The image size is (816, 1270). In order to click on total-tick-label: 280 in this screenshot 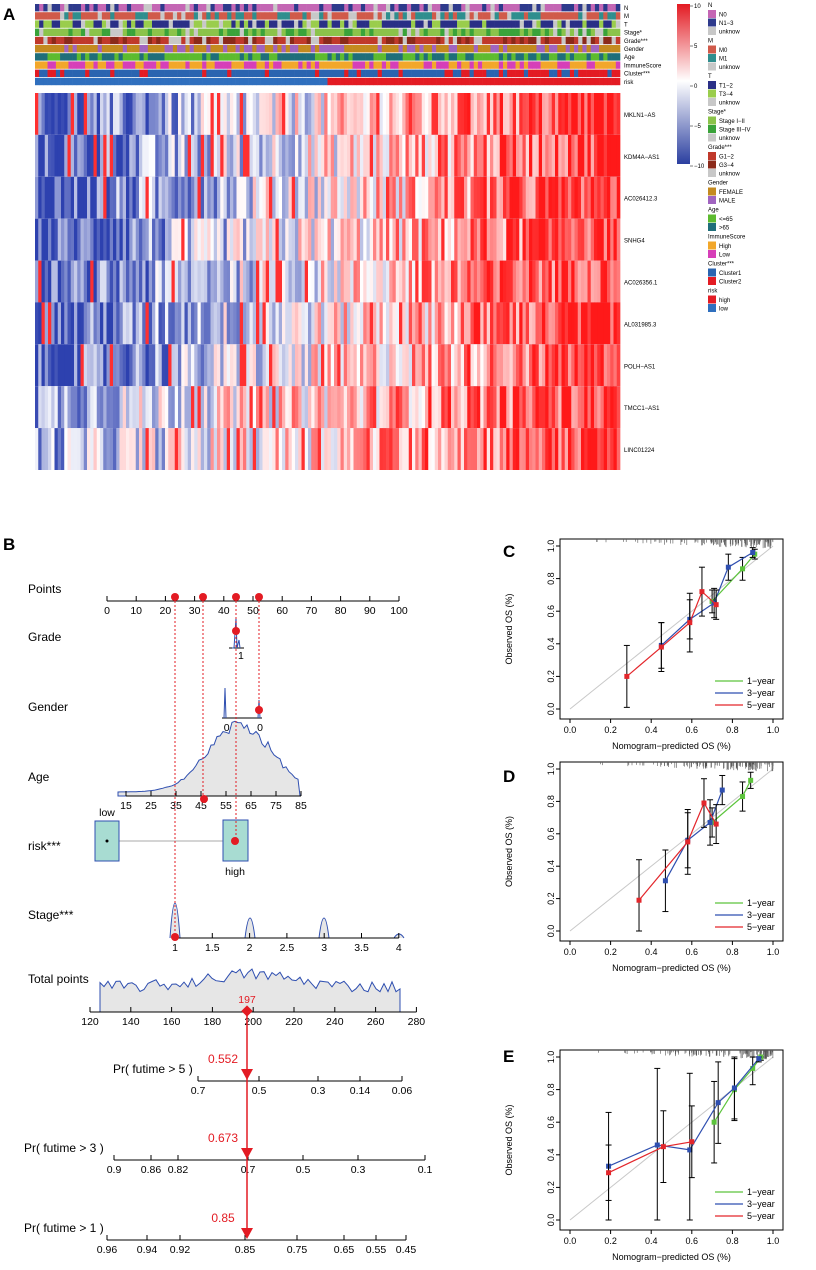, I will do `click(417, 1022)`.